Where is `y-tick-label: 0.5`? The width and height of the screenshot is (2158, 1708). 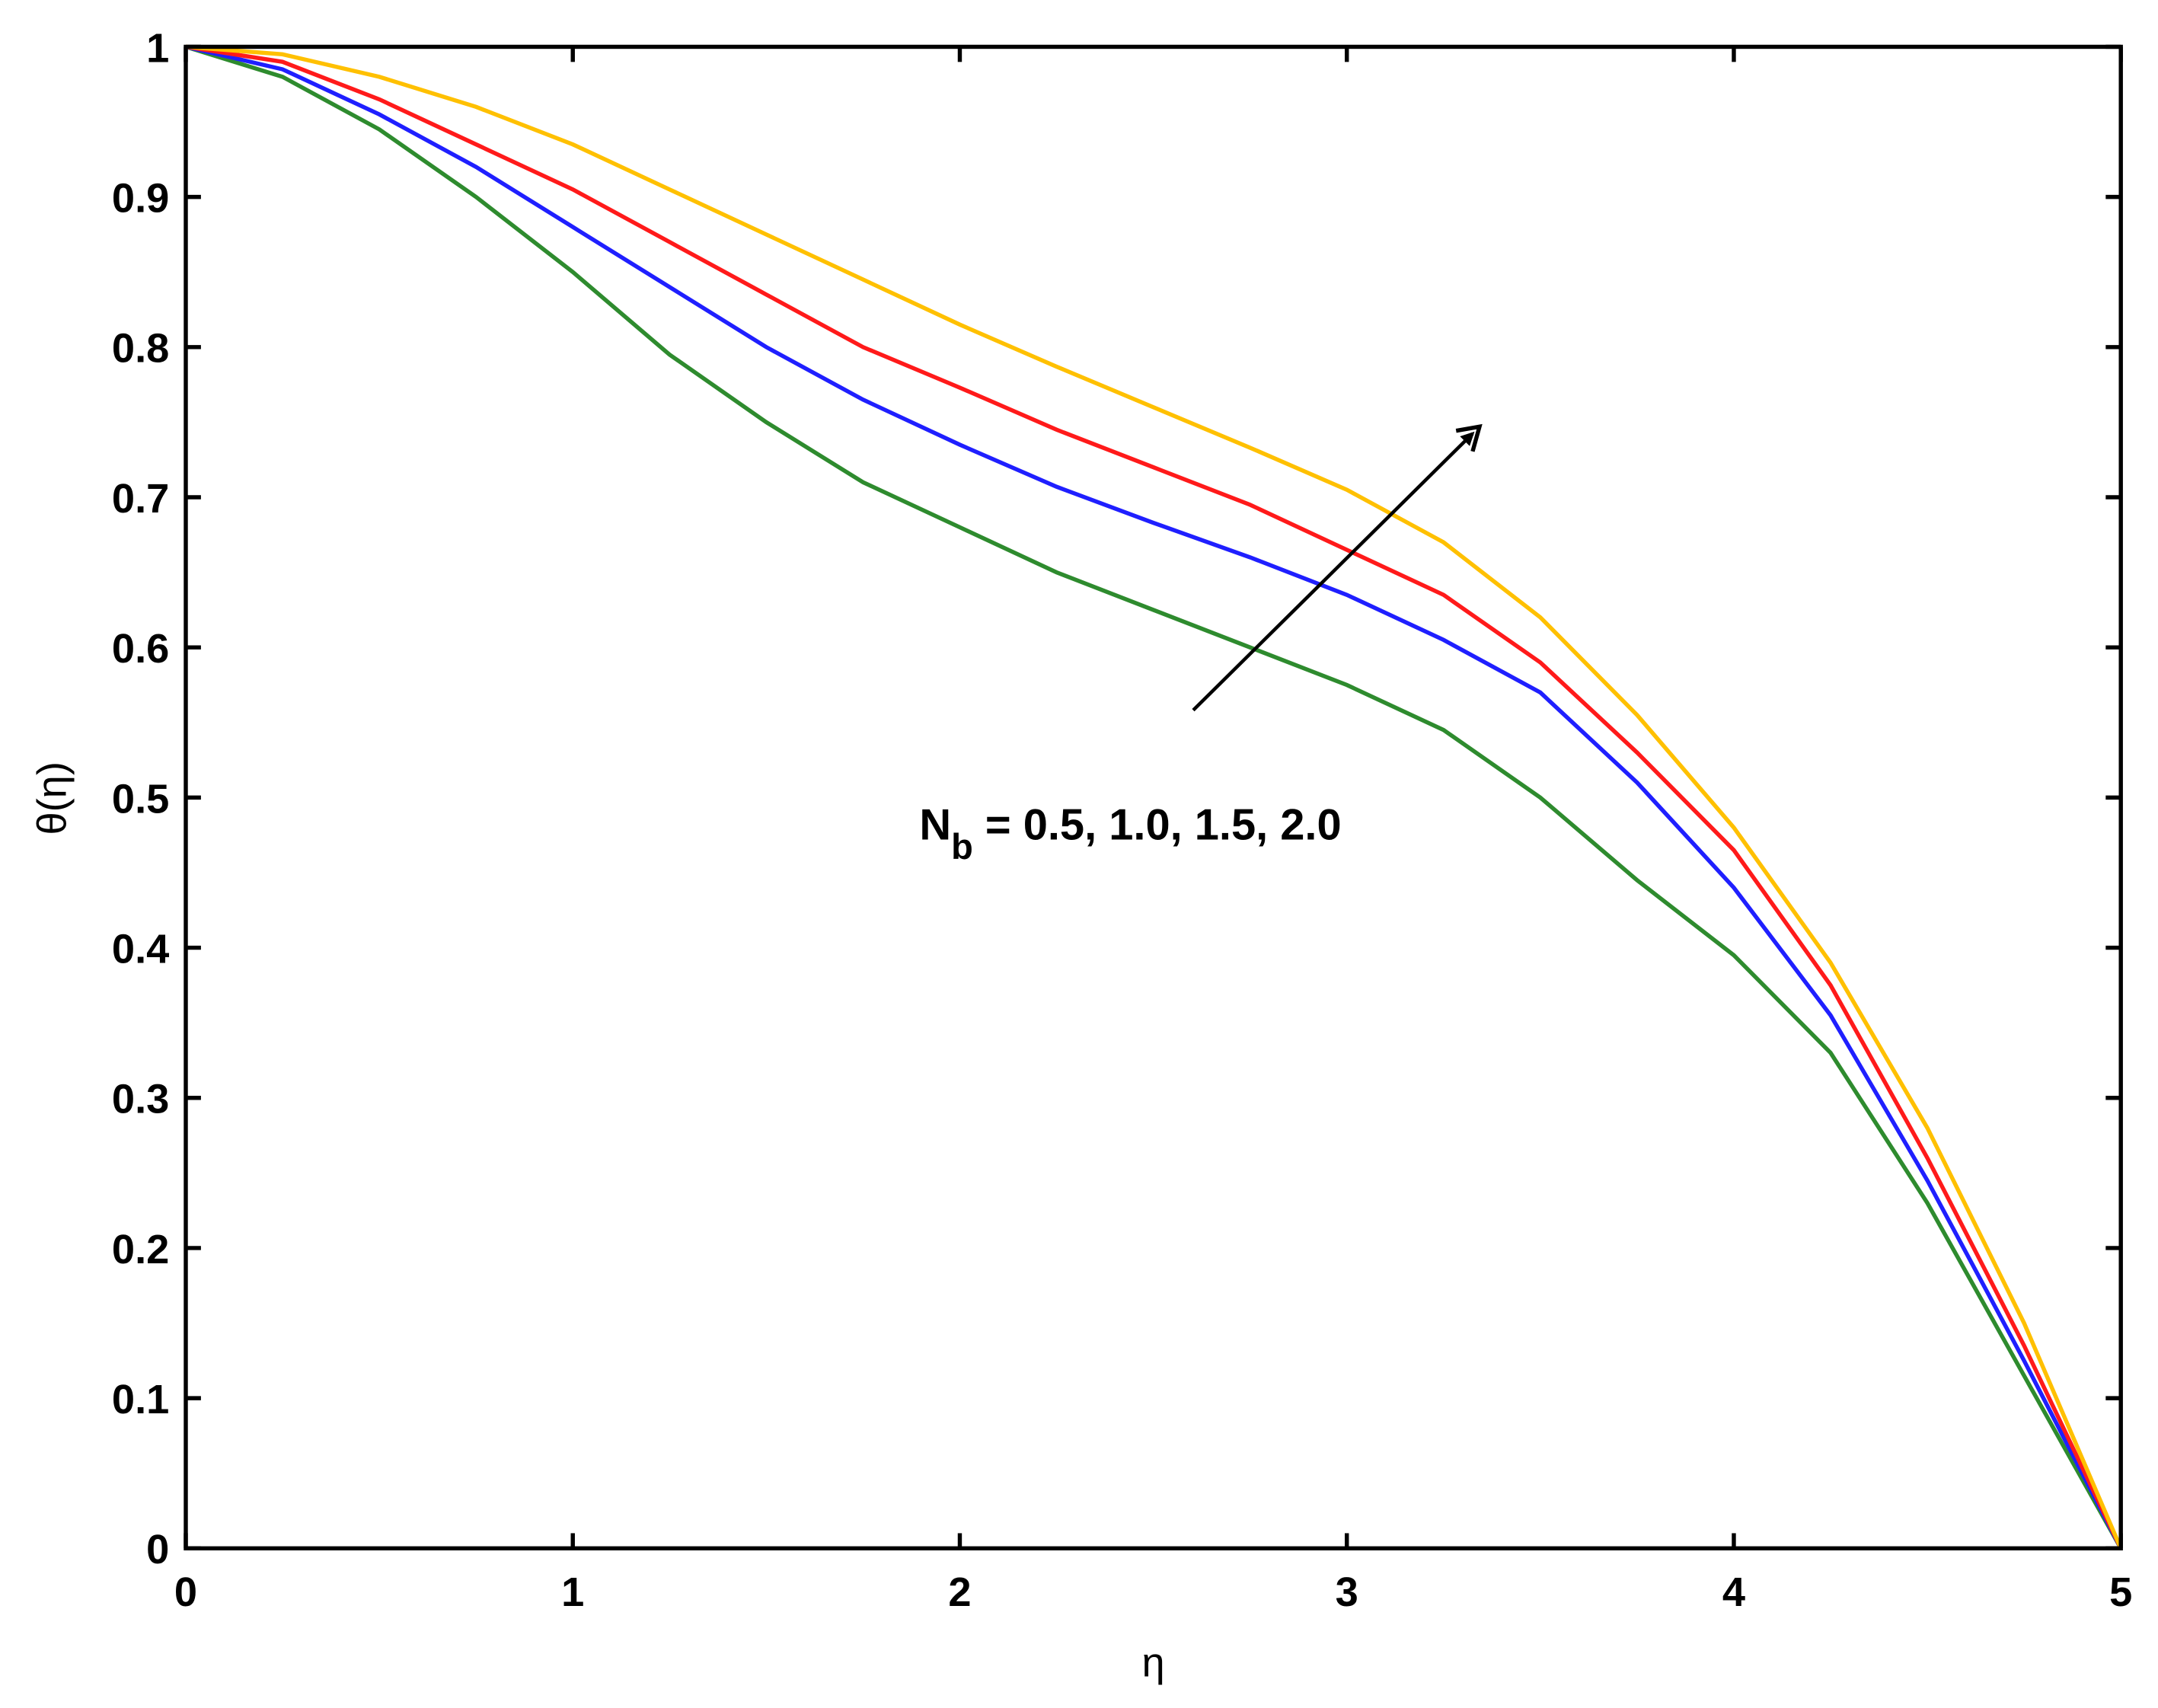
y-tick-label: 0.5 is located at coordinates (140, 799).